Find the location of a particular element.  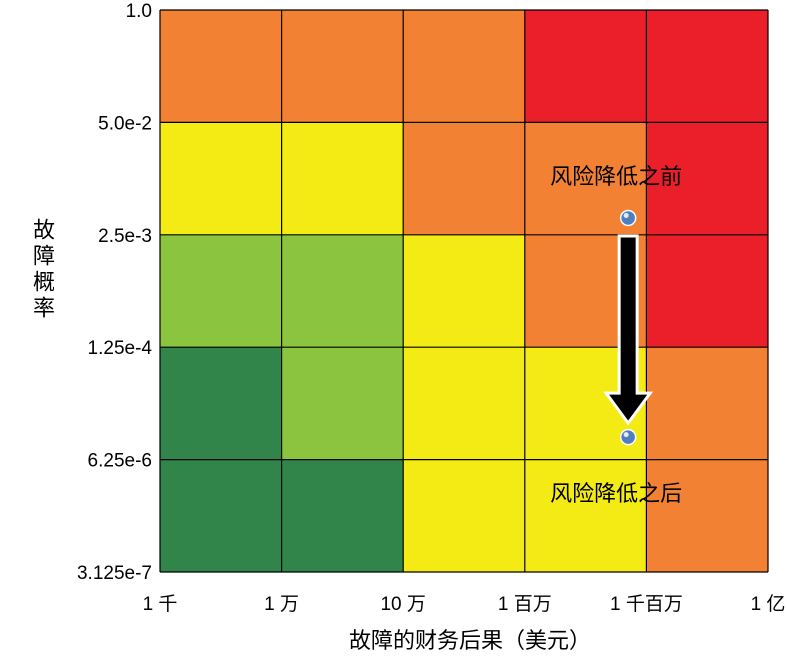

y-tick-label: 2.5e-3 is located at coordinates (125, 236).